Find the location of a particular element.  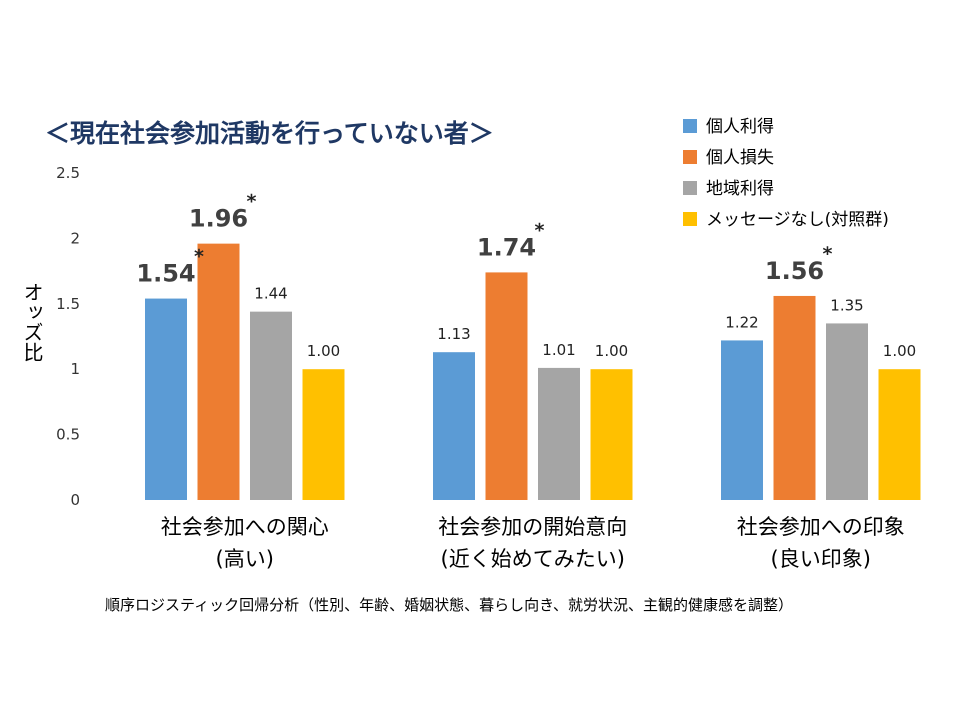

bar-value-label: 1.13 is located at coordinates (453, 334).